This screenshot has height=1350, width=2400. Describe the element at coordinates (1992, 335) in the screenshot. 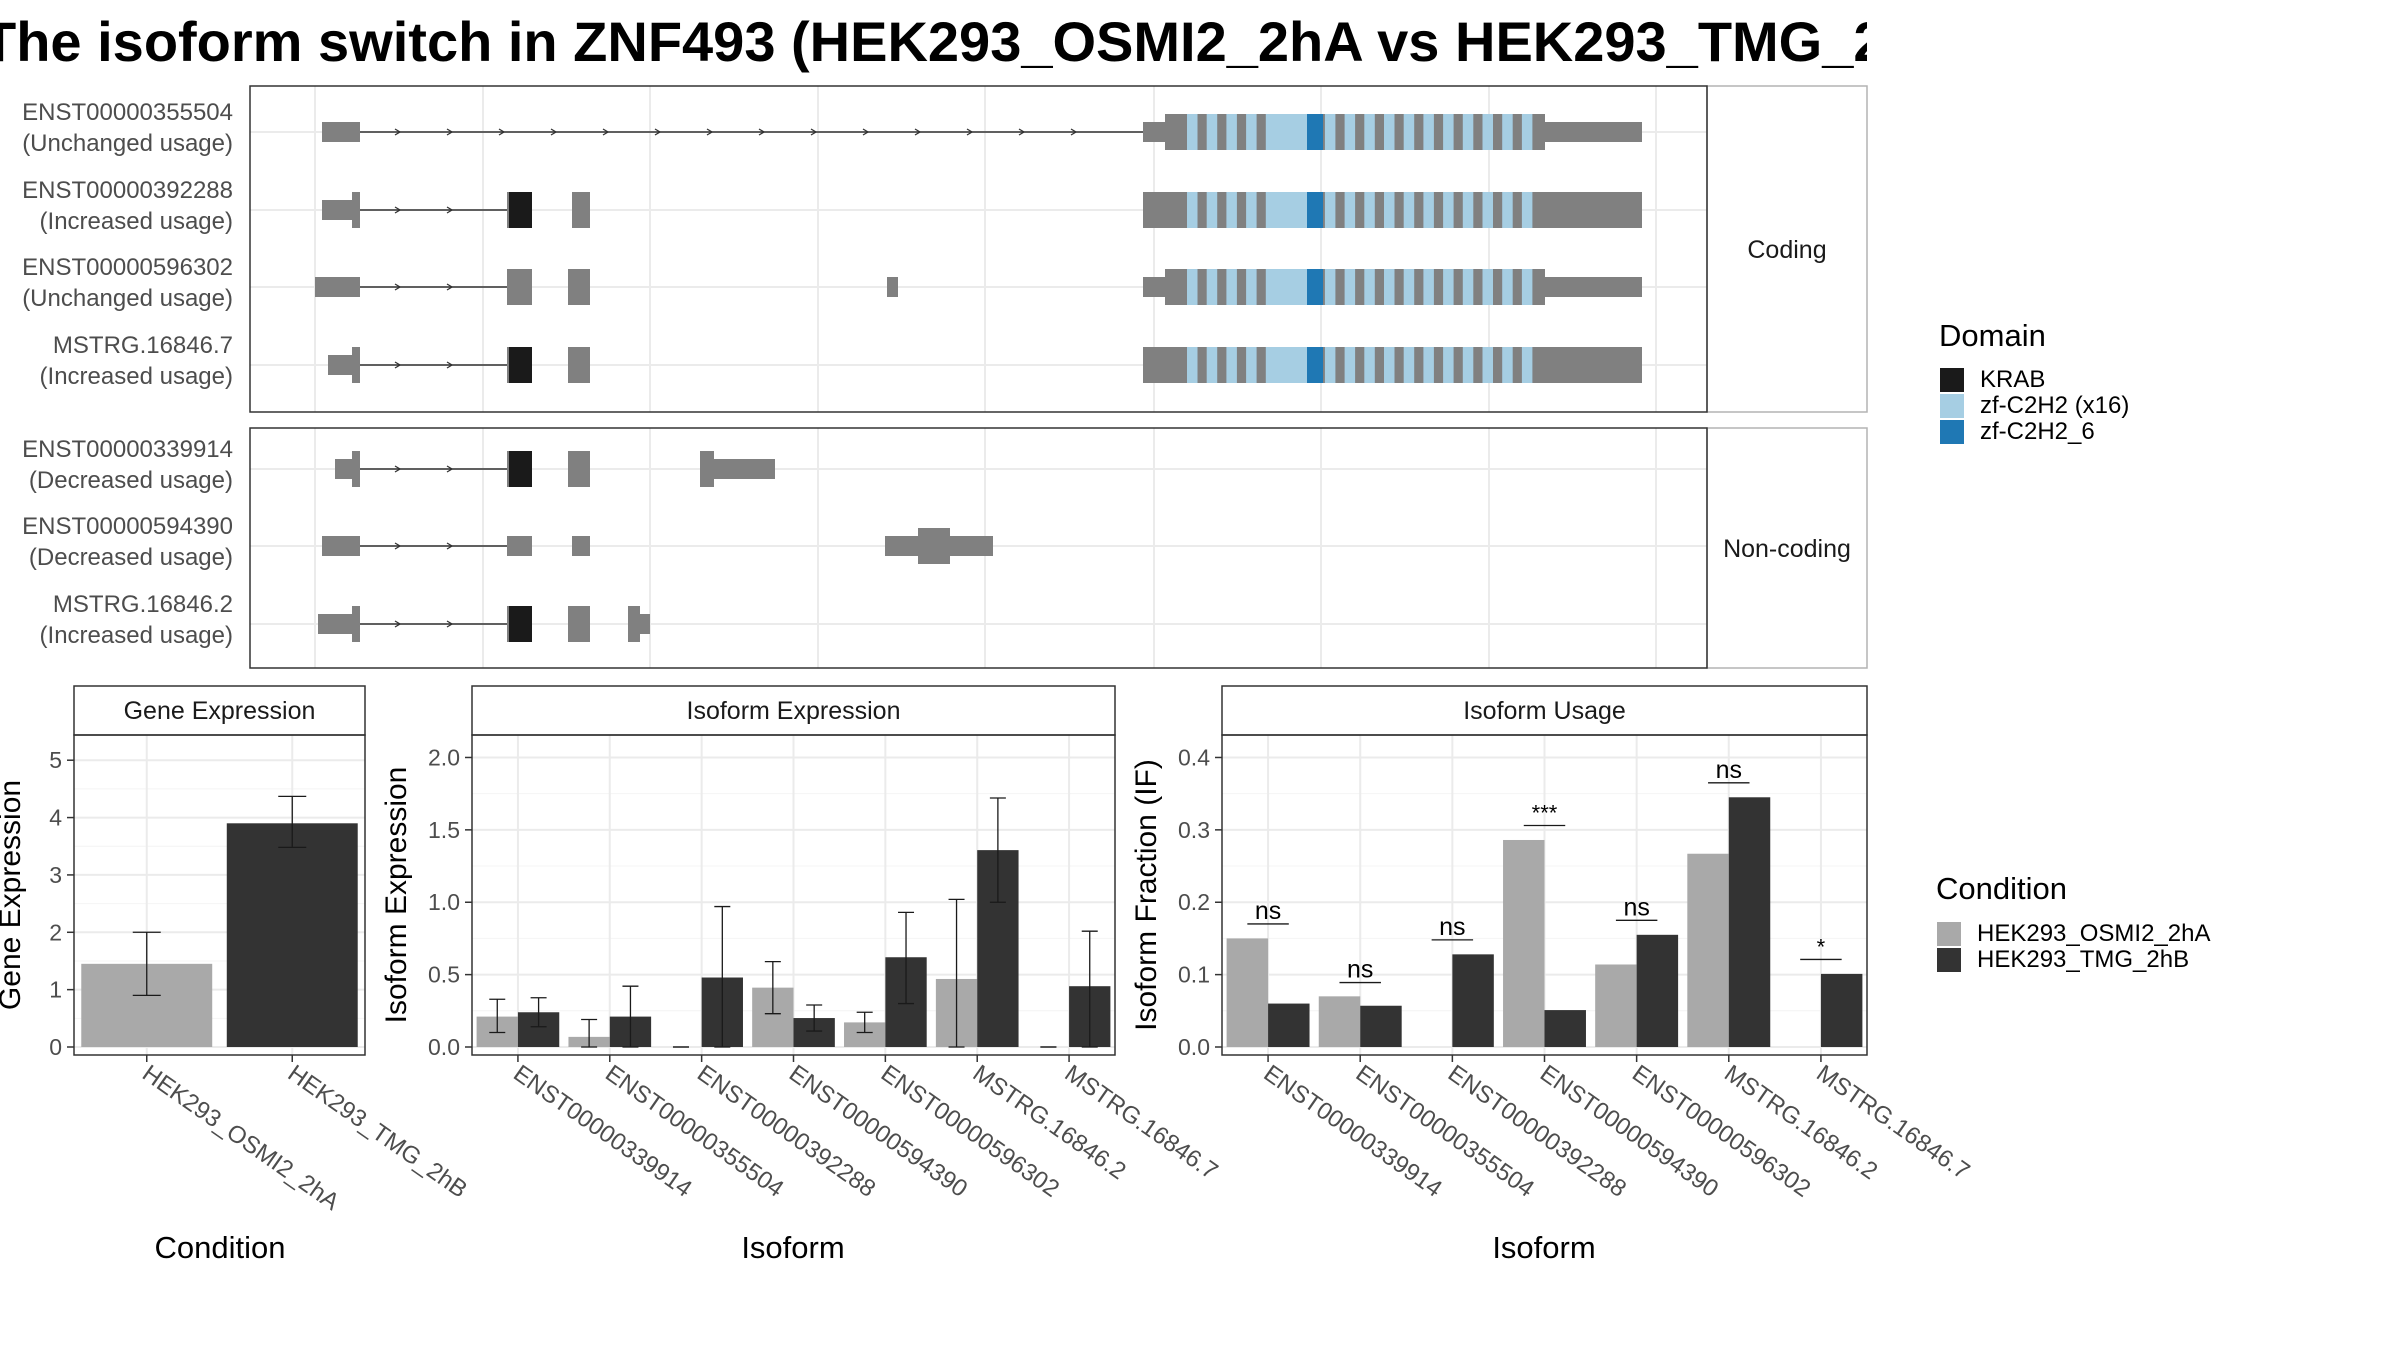

I see `domain-legend-title: Domain` at that location.